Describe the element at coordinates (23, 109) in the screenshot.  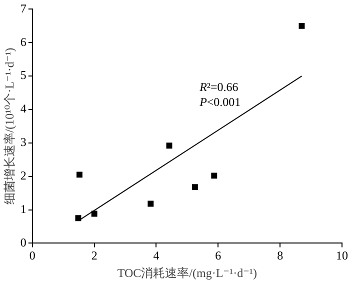
I see `y-tick-label: 4` at that location.